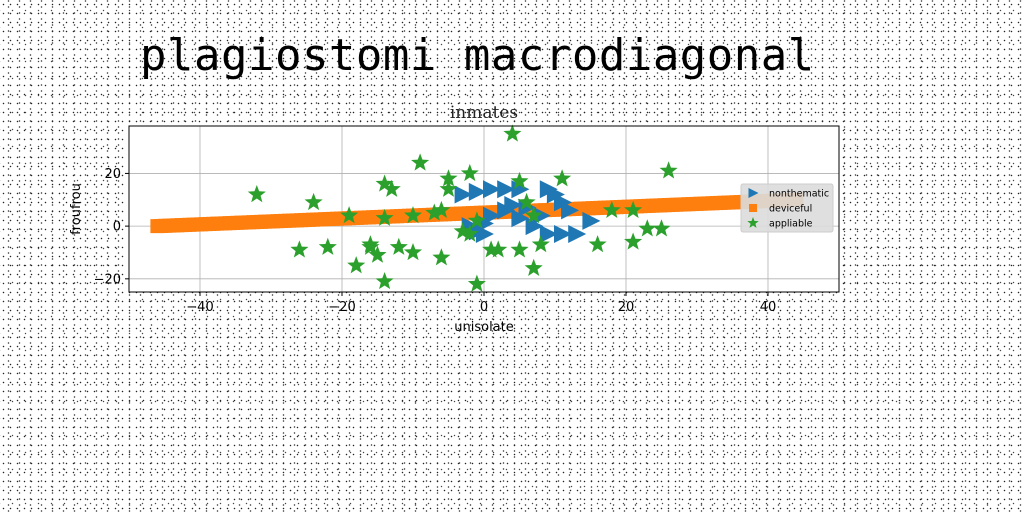 Image resolution: width=1024 pixels, height=512 pixels. I want to click on legend: nonthematic deviceful appliable, so click(787, 208).